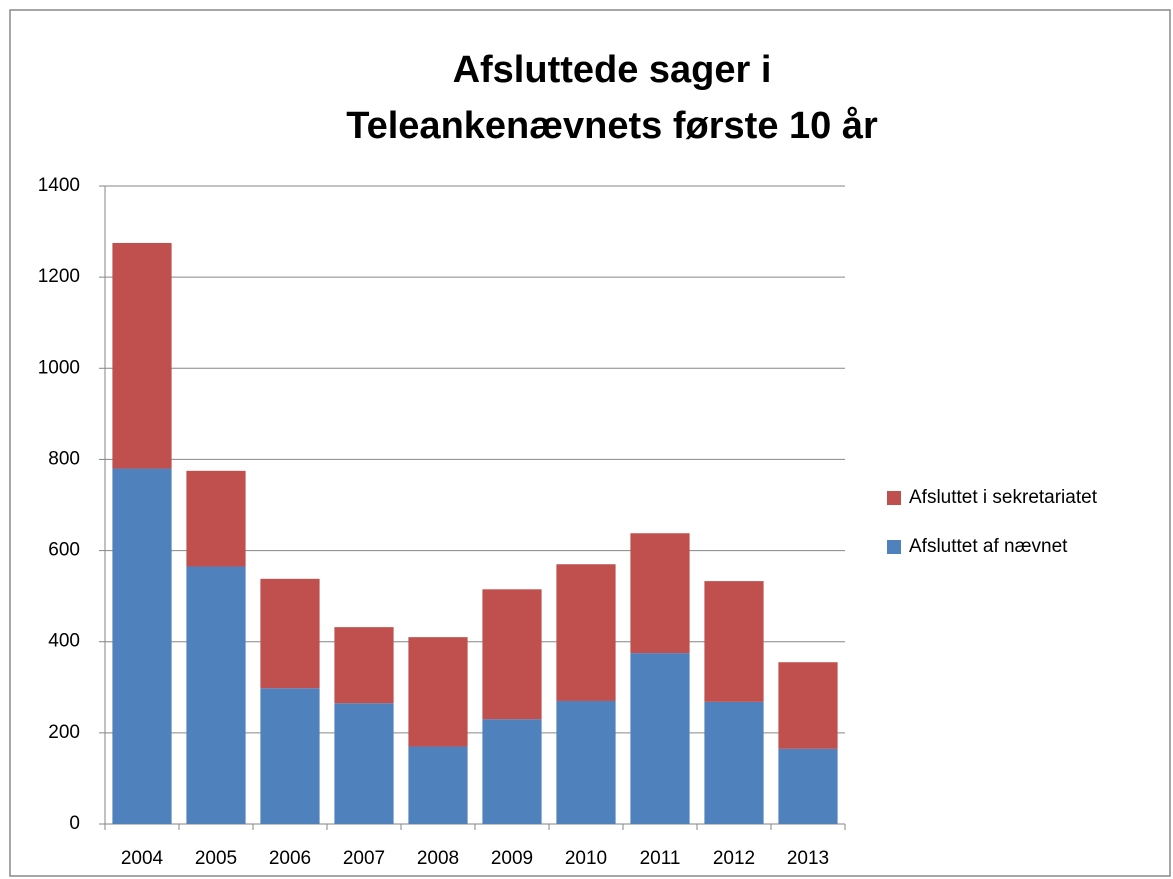 This screenshot has height=879, width=1173. Describe the element at coordinates (64, 550) in the screenshot. I see `y-tick-label: 600` at that location.